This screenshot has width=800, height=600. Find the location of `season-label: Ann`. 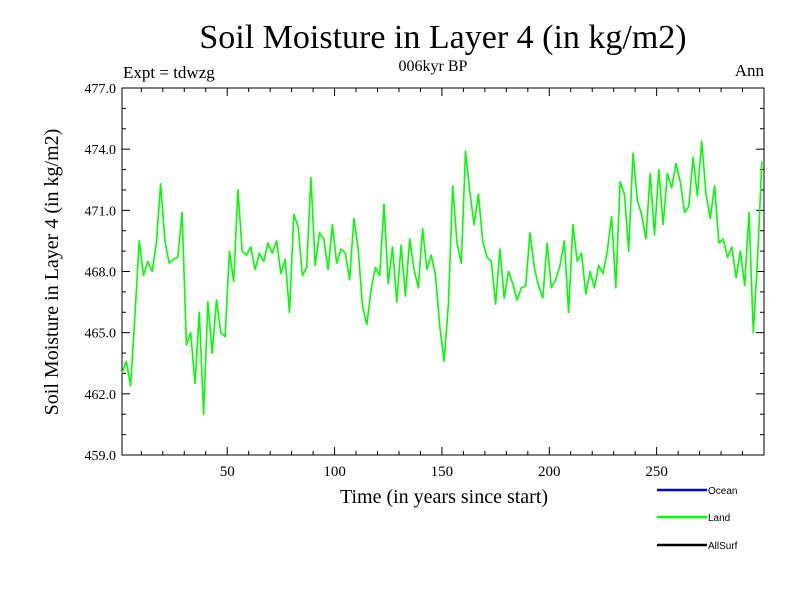

season-label: Ann is located at coordinates (750, 70).